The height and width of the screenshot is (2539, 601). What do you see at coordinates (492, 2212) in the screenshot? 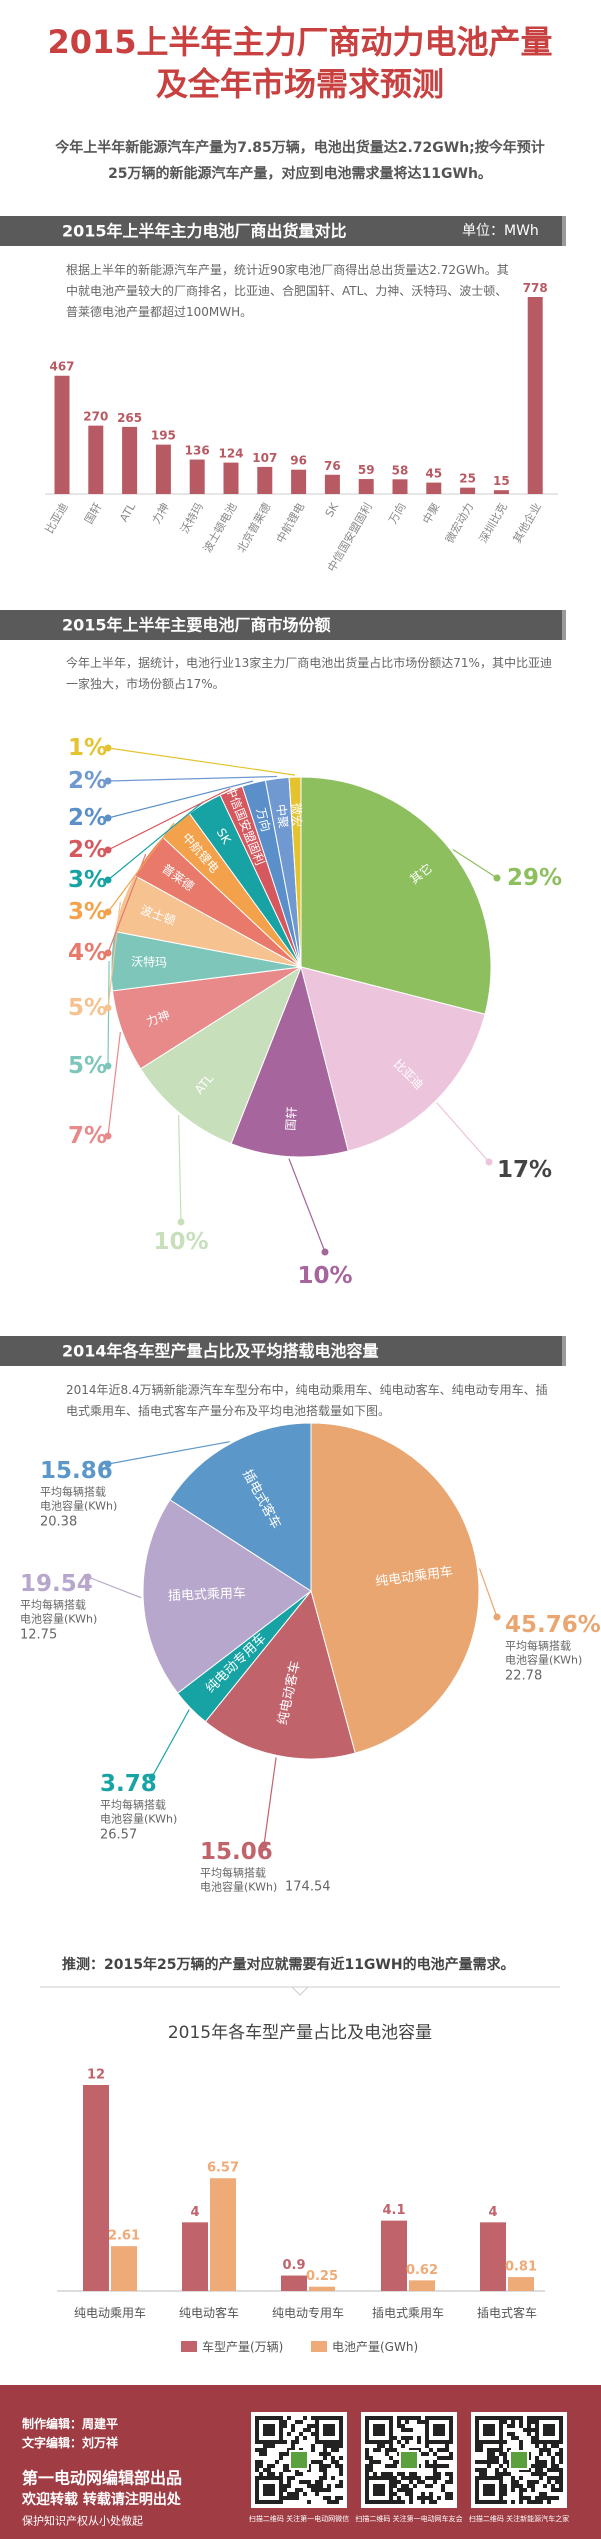
I see `data-label: 4` at bounding box center [492, 2212].